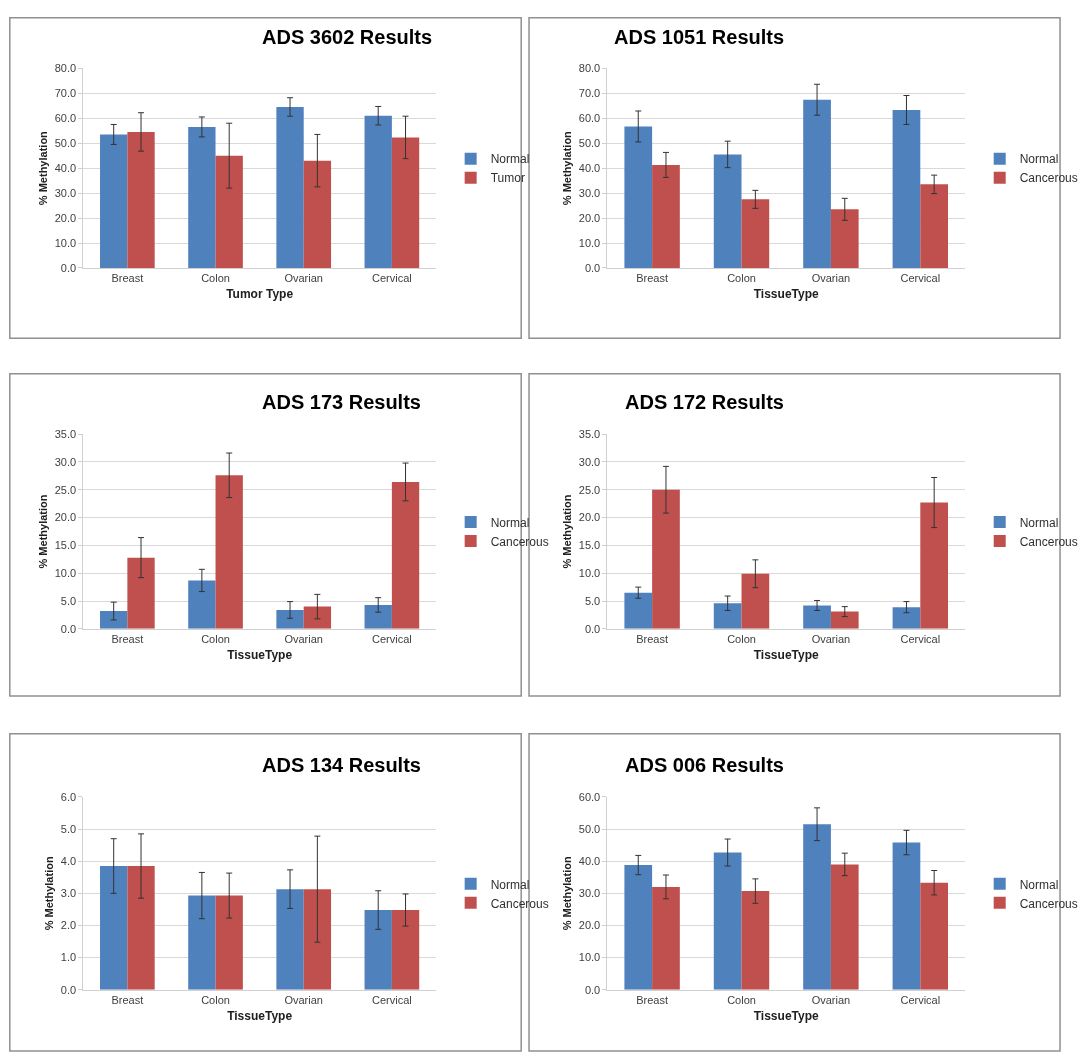  I want to click on chart-title: ADS 173 Results, so click(341, 402).